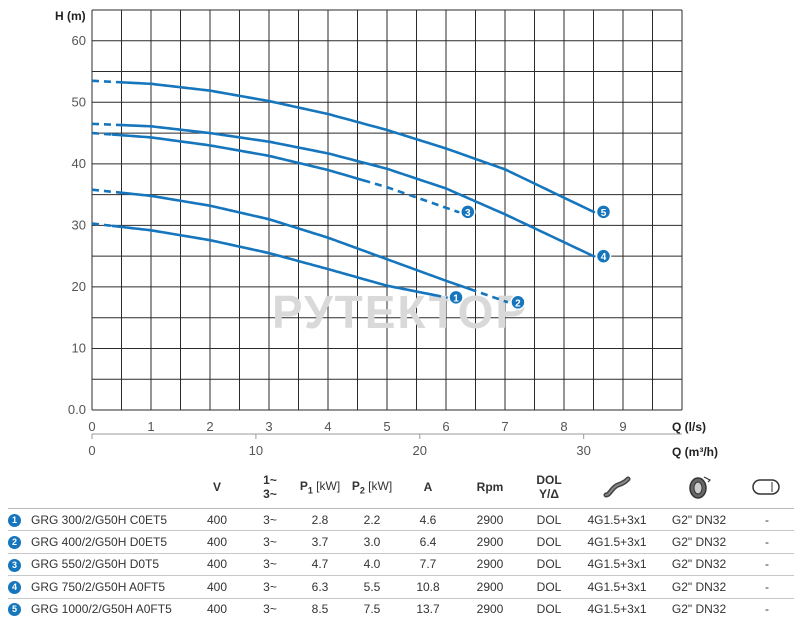 This screenshot has width=800, height=629. What do you see at coordinates (428, 542) in the screenshot?
I see `cell-amps: 6.4` at bounding box center [428, 542].